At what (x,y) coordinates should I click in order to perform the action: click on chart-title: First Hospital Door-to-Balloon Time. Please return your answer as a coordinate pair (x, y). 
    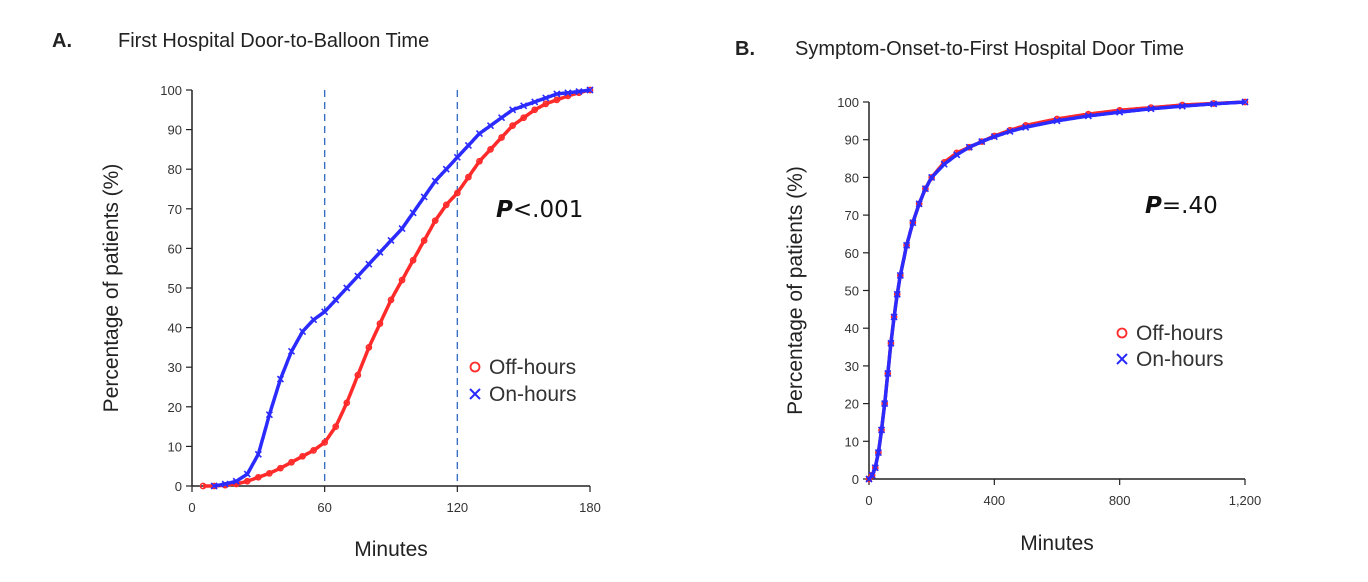
    Looking at the image, I should click on (273, 41).